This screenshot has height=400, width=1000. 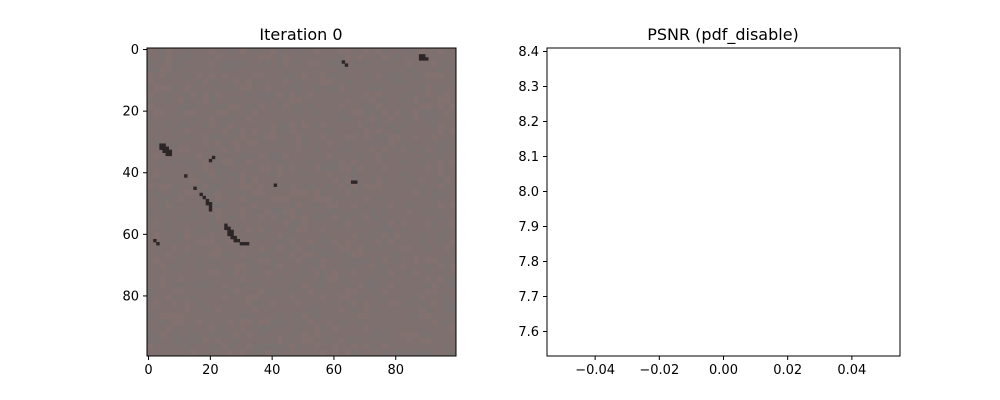 I want to click on y-tick-label: 60, so click(x=130, y=235).